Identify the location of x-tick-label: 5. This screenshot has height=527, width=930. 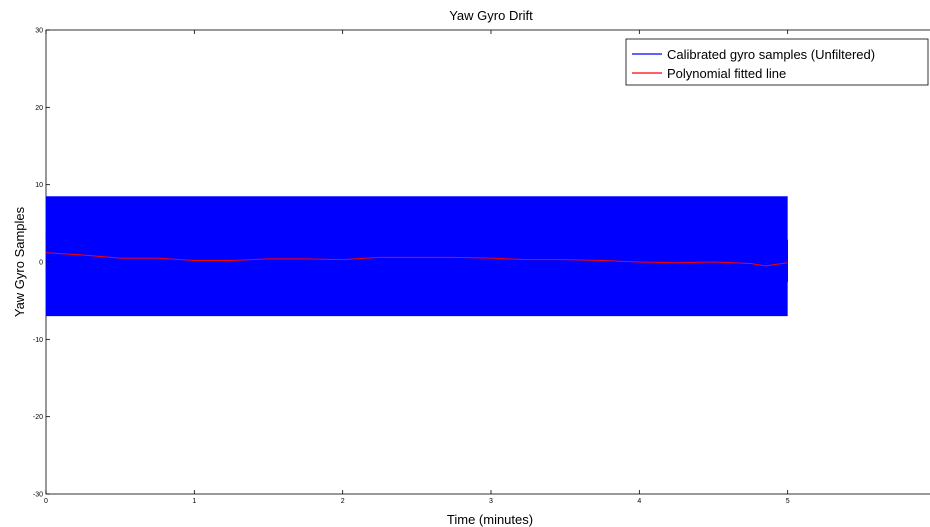
(788, 501).